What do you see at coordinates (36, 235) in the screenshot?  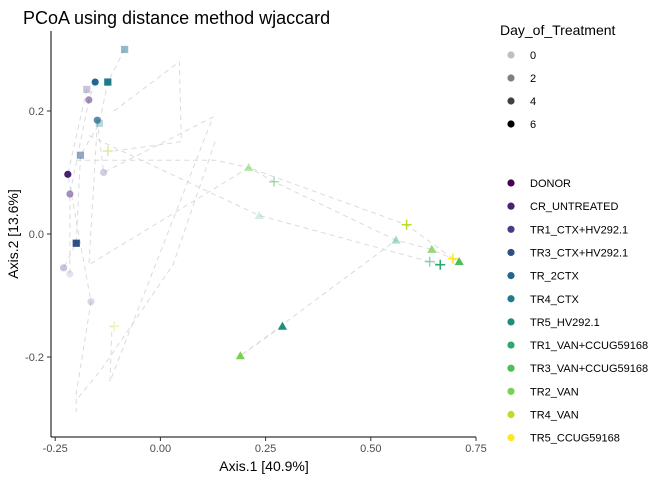 I see `y-tick-label: 0.0` at bounding box center [36, 235].